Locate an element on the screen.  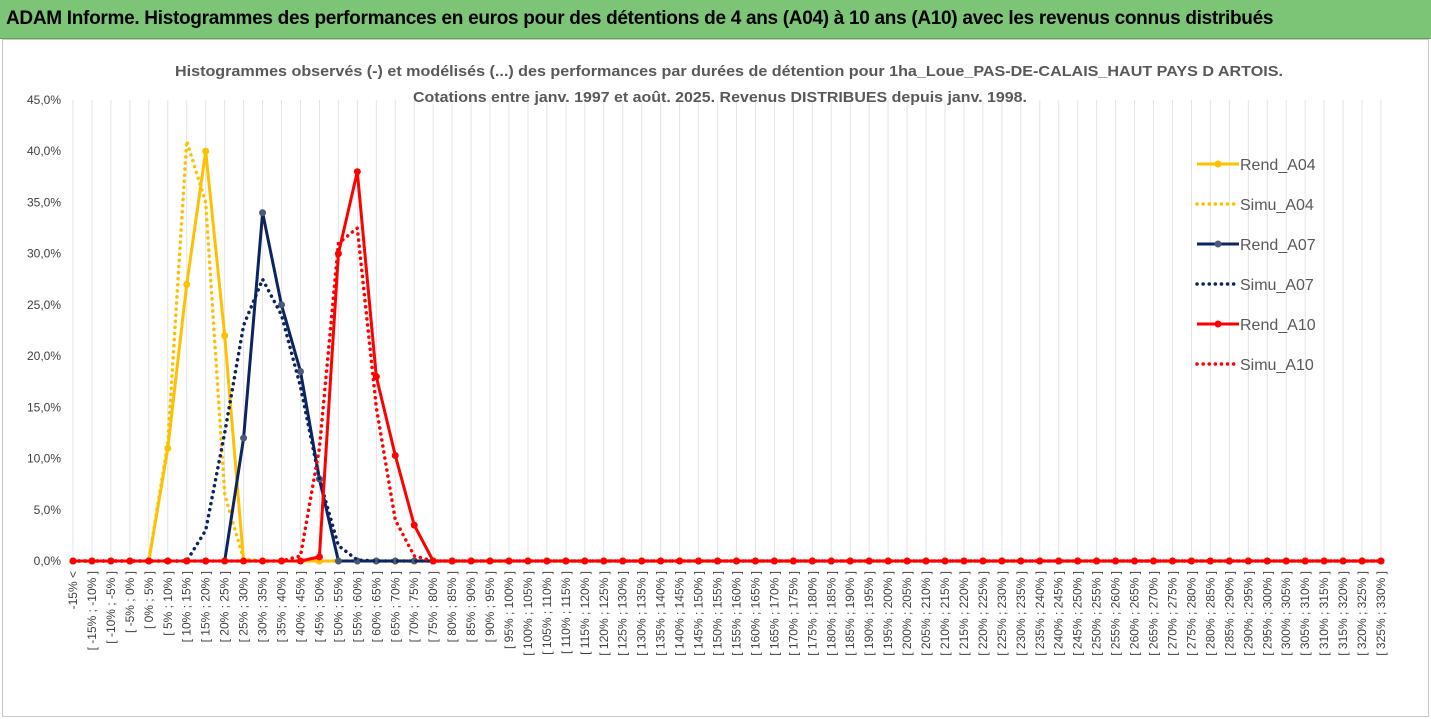
x-tick-label: [ 165% ; 170% ] is located at coordinates (774, 613).